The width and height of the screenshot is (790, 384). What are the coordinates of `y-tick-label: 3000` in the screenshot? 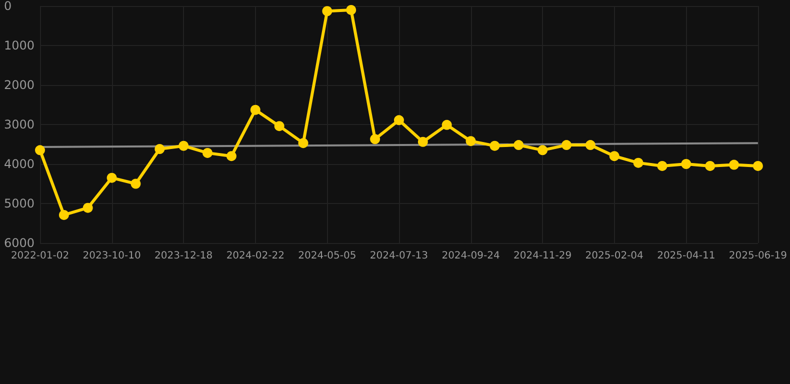 It's located at (19, 125).